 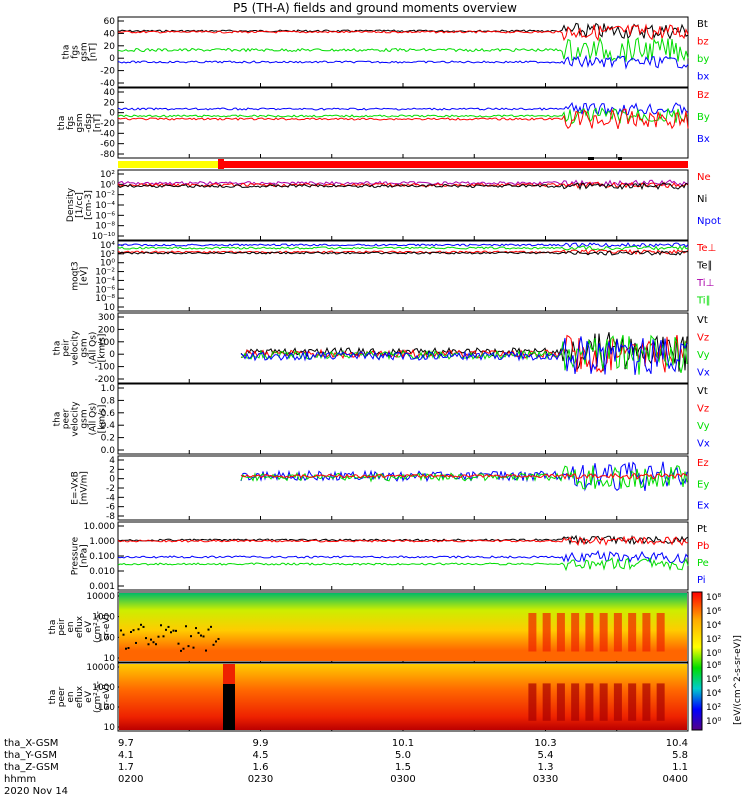 What do you see at coordinates (261, 743) in the screenshot?
I see `xaxis-x-1: 9.9` at bounding box center [261, 743].